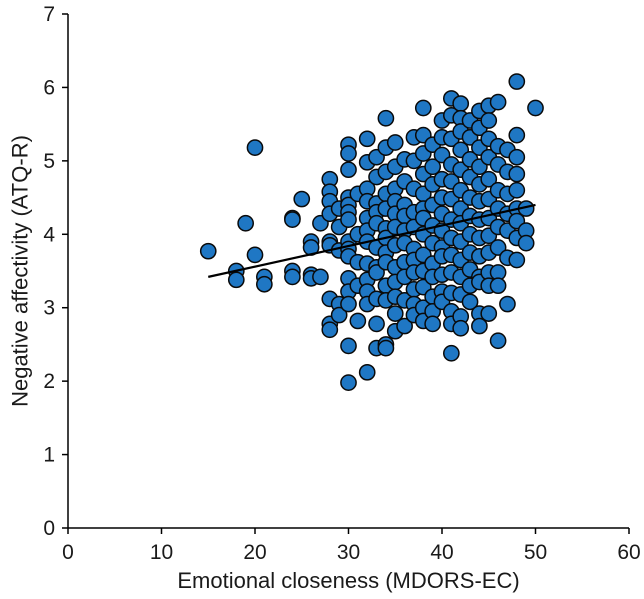 The width and height of the screenshot is (644, 599). Describe the element at coordinates (372, 240) in the screenshot. I see `trend-line` at that location.